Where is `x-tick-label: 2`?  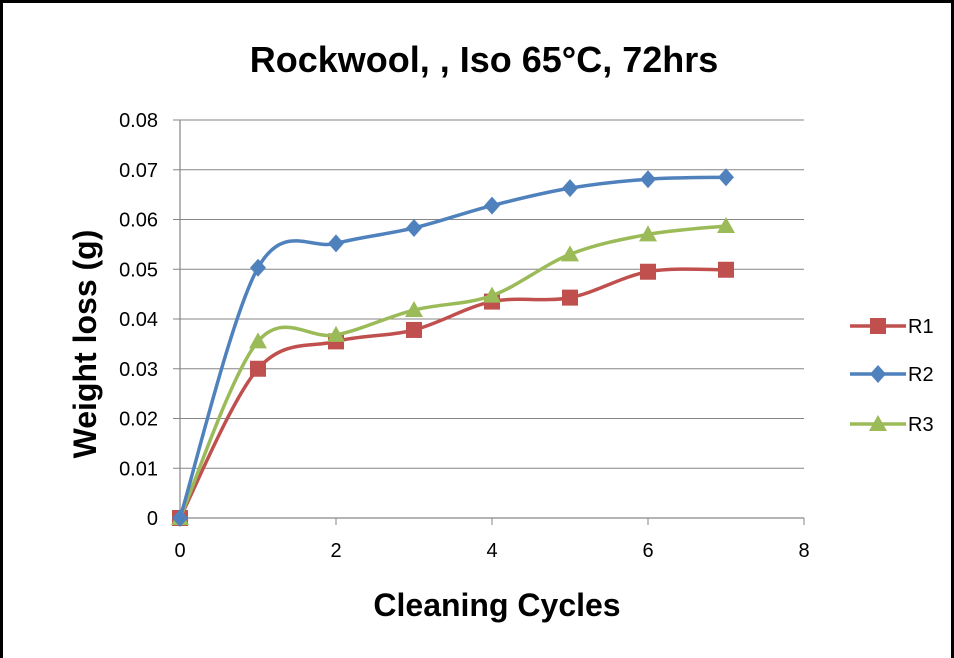 x-tick-label: 2 is located at coordinates (335, 551).